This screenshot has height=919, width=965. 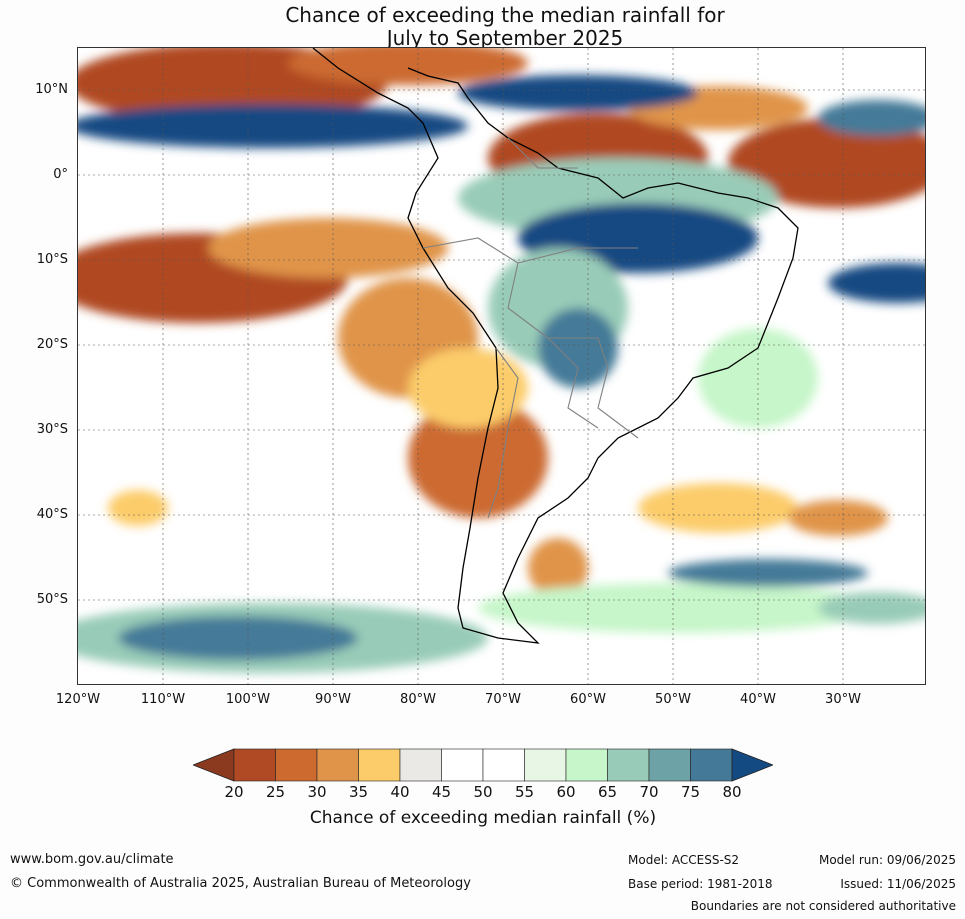 What do you see at coordinates (843, 699) in the screenshot?
I see `lon-label-30w: 30°W` at bounding box center [843, 699].